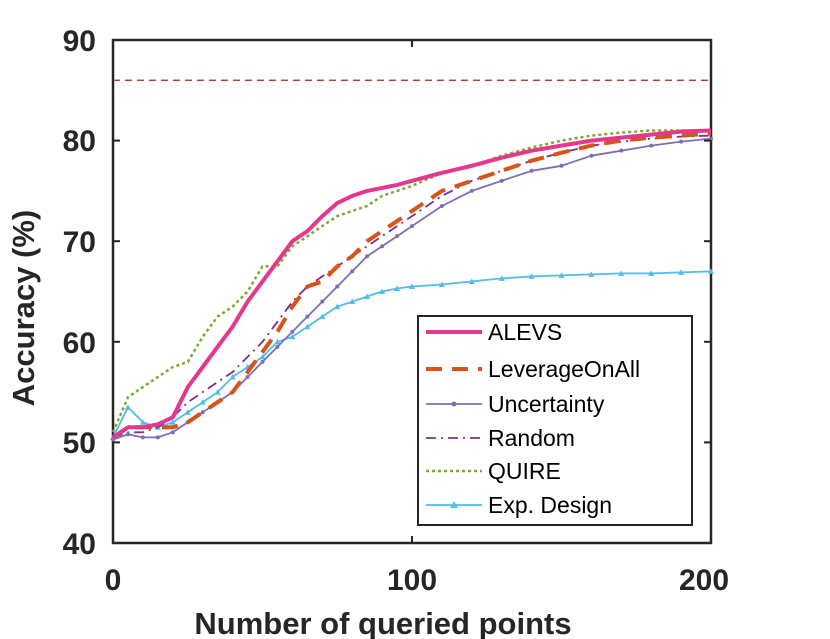 The width and height of the screenshot is (830, 639). What do you see at coordinates (79, 242) in the screenshot?
I see `y-tick-label: 70` at bounding box center [79, 242].